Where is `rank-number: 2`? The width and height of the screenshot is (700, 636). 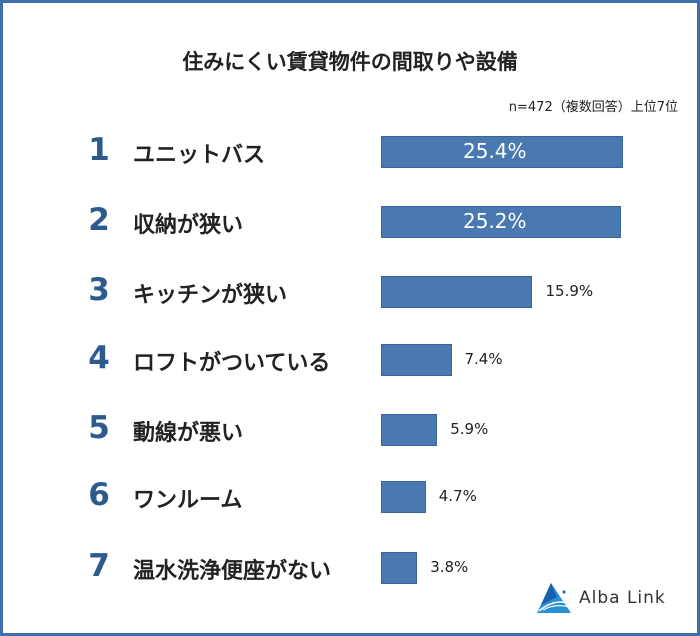
rank-number: 2 is located at coordinates (99, 220).